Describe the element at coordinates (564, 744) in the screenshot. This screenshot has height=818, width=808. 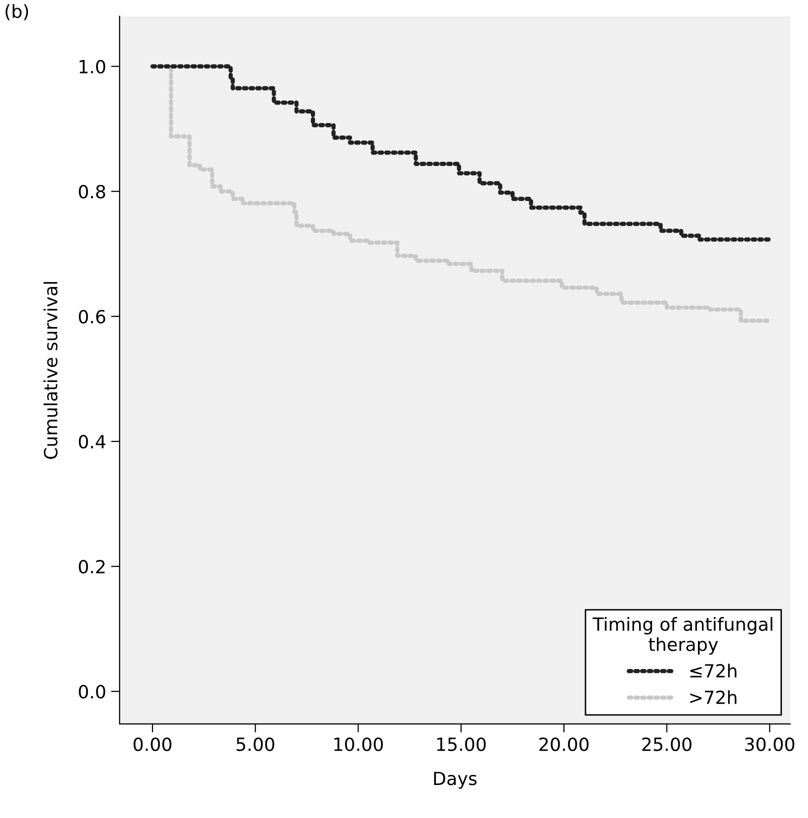
I see `x-tick-label: 20.00` at that location.